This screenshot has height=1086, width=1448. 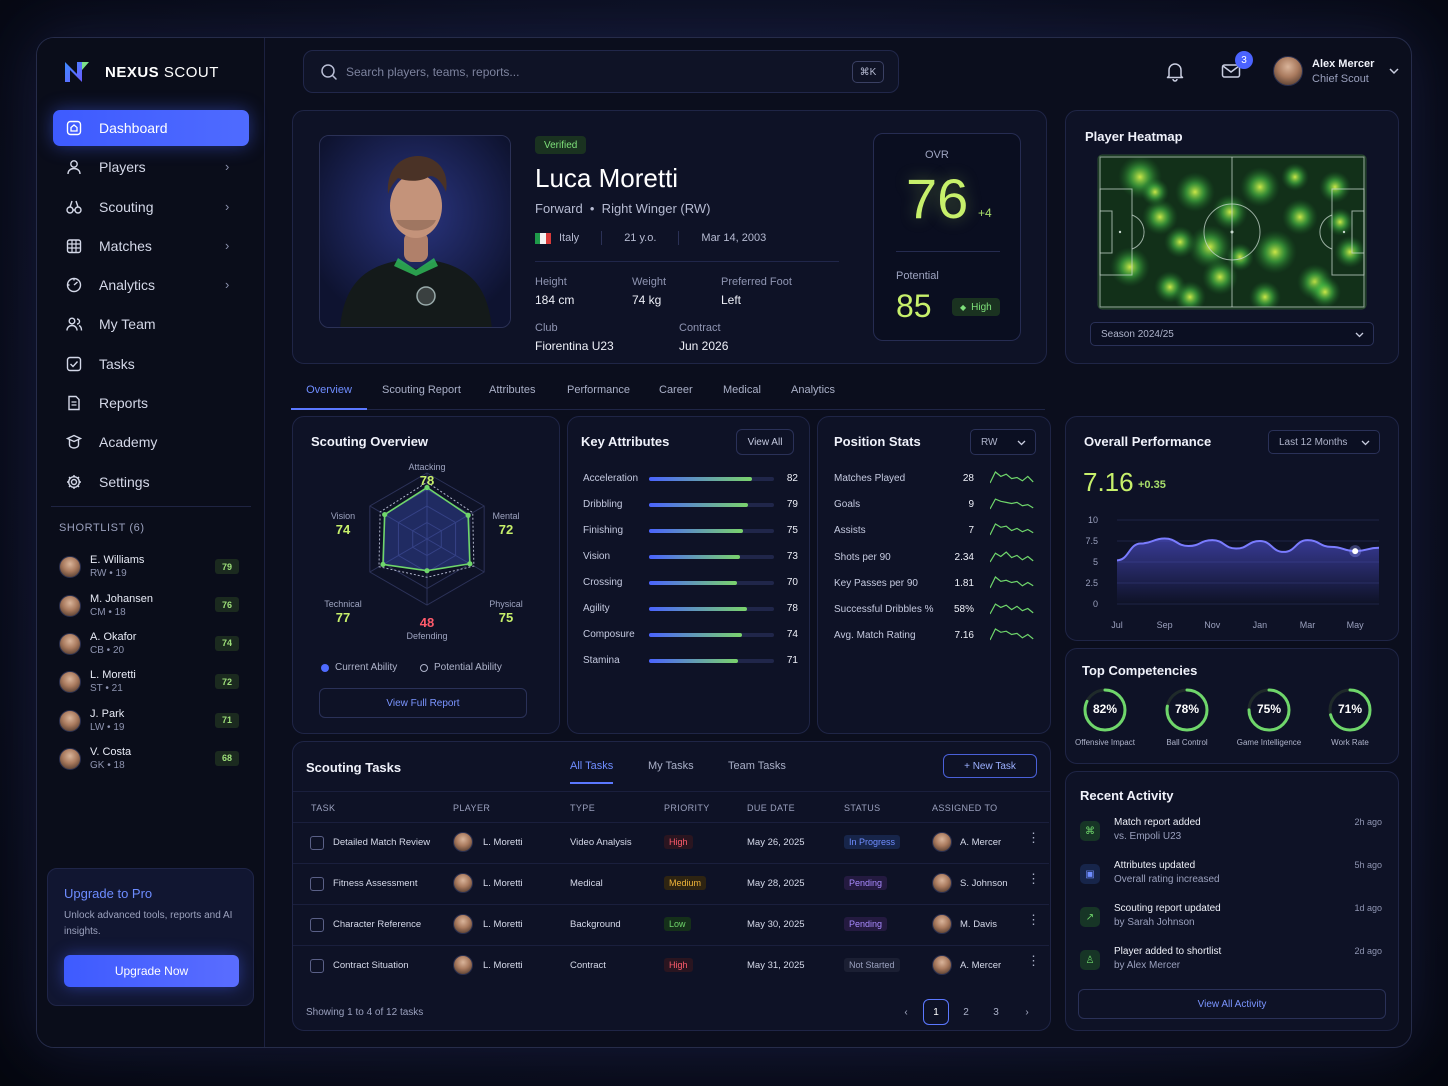 What do you see at coordinates (1355, 551) in the screenshot?
I see `active-point` at bounding box center [1355, 551].